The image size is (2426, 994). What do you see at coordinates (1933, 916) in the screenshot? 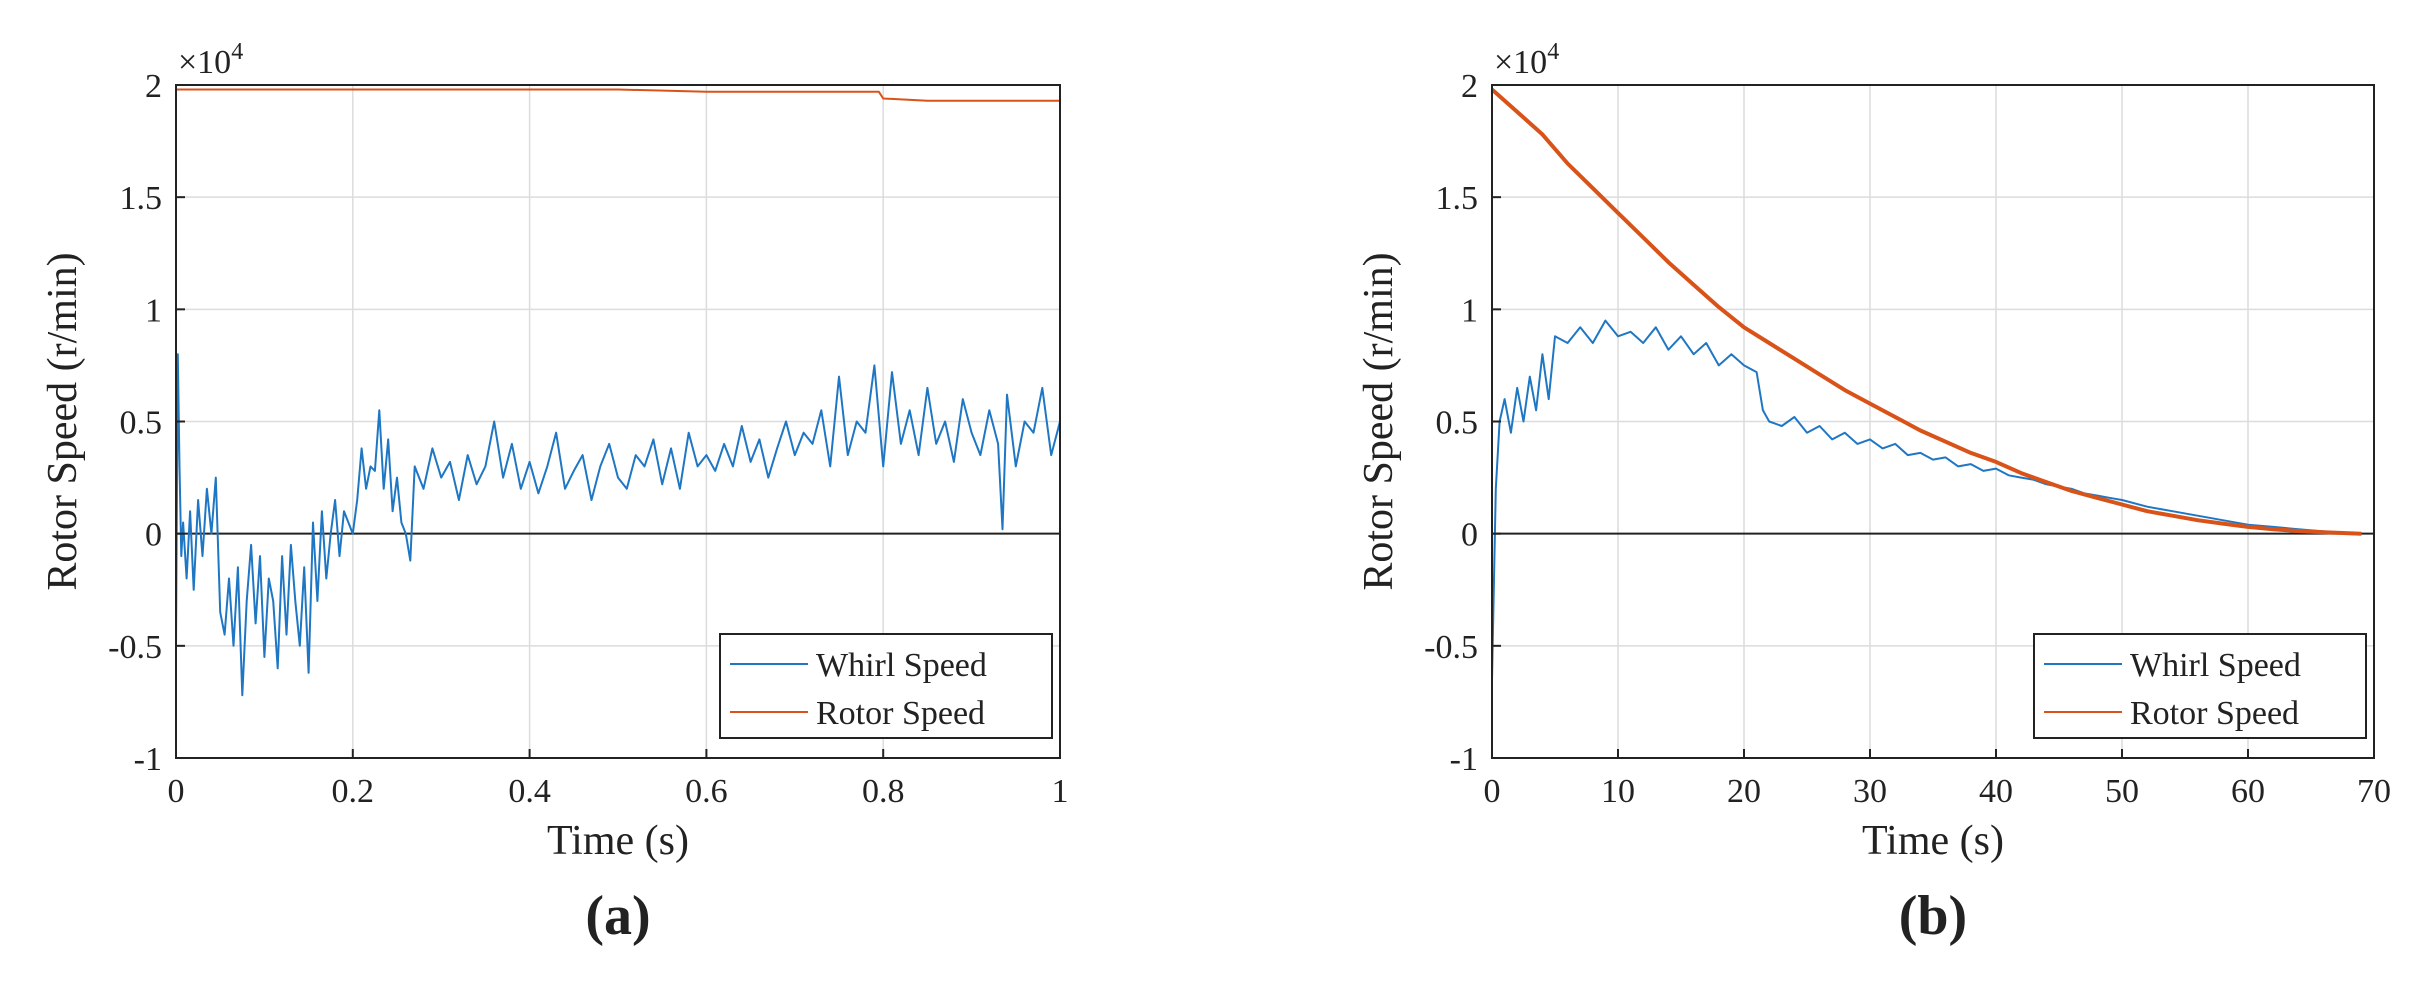
I see `panel-label: (b)` at bounding box center [1933, 916].